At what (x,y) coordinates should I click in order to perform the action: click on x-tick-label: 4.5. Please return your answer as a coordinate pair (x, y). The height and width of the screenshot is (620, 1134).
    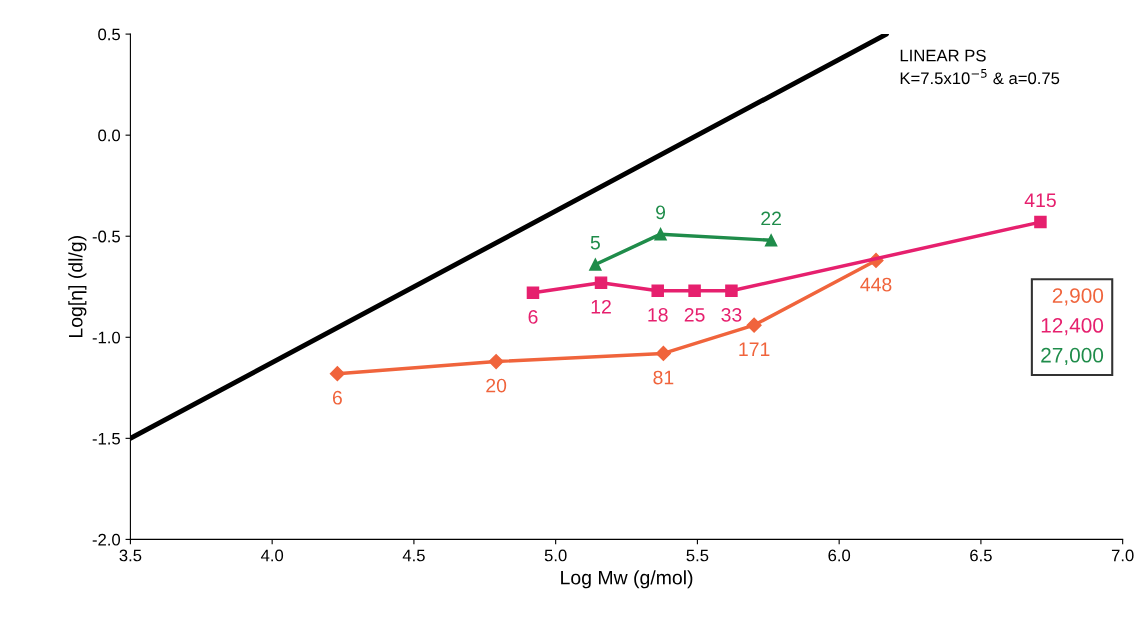
    Looking at the image, I should click on (413, 555).